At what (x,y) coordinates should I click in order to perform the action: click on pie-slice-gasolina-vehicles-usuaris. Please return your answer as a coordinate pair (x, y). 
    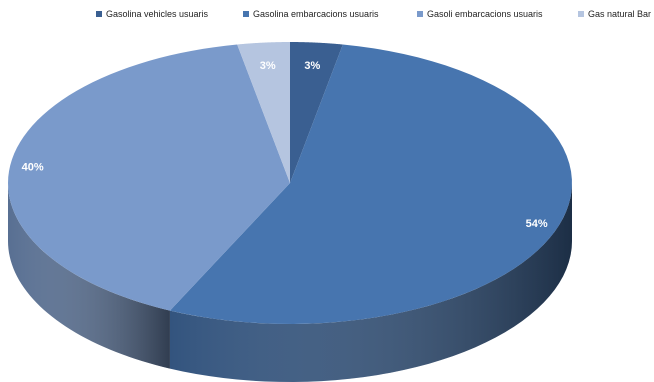
    Looking at the image, I should click on (316, 112).